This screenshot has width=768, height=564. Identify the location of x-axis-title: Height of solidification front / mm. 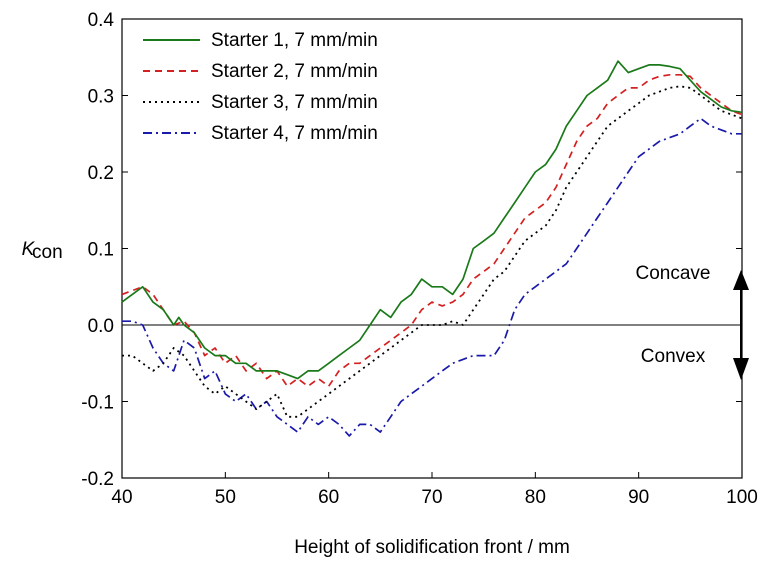
(432, 547).